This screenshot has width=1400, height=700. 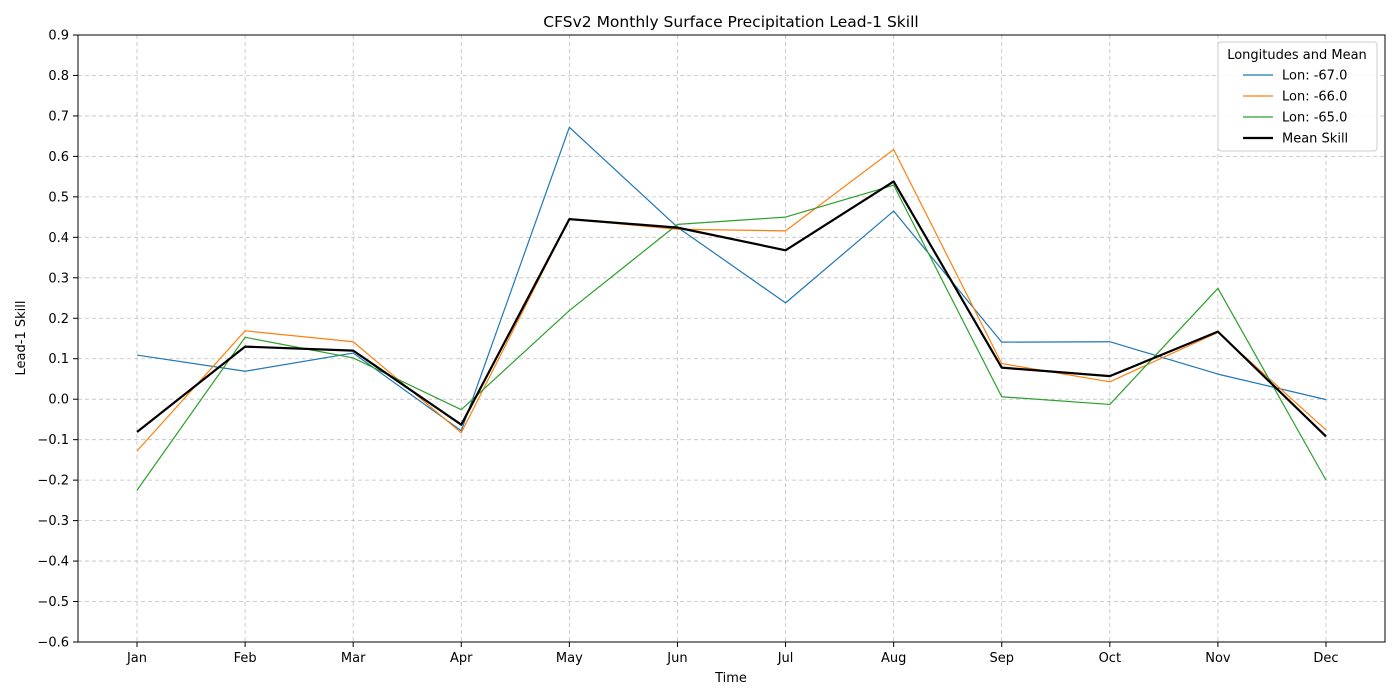 I want to click on y-tick-label: 0.0, so click(x=58, y=400).